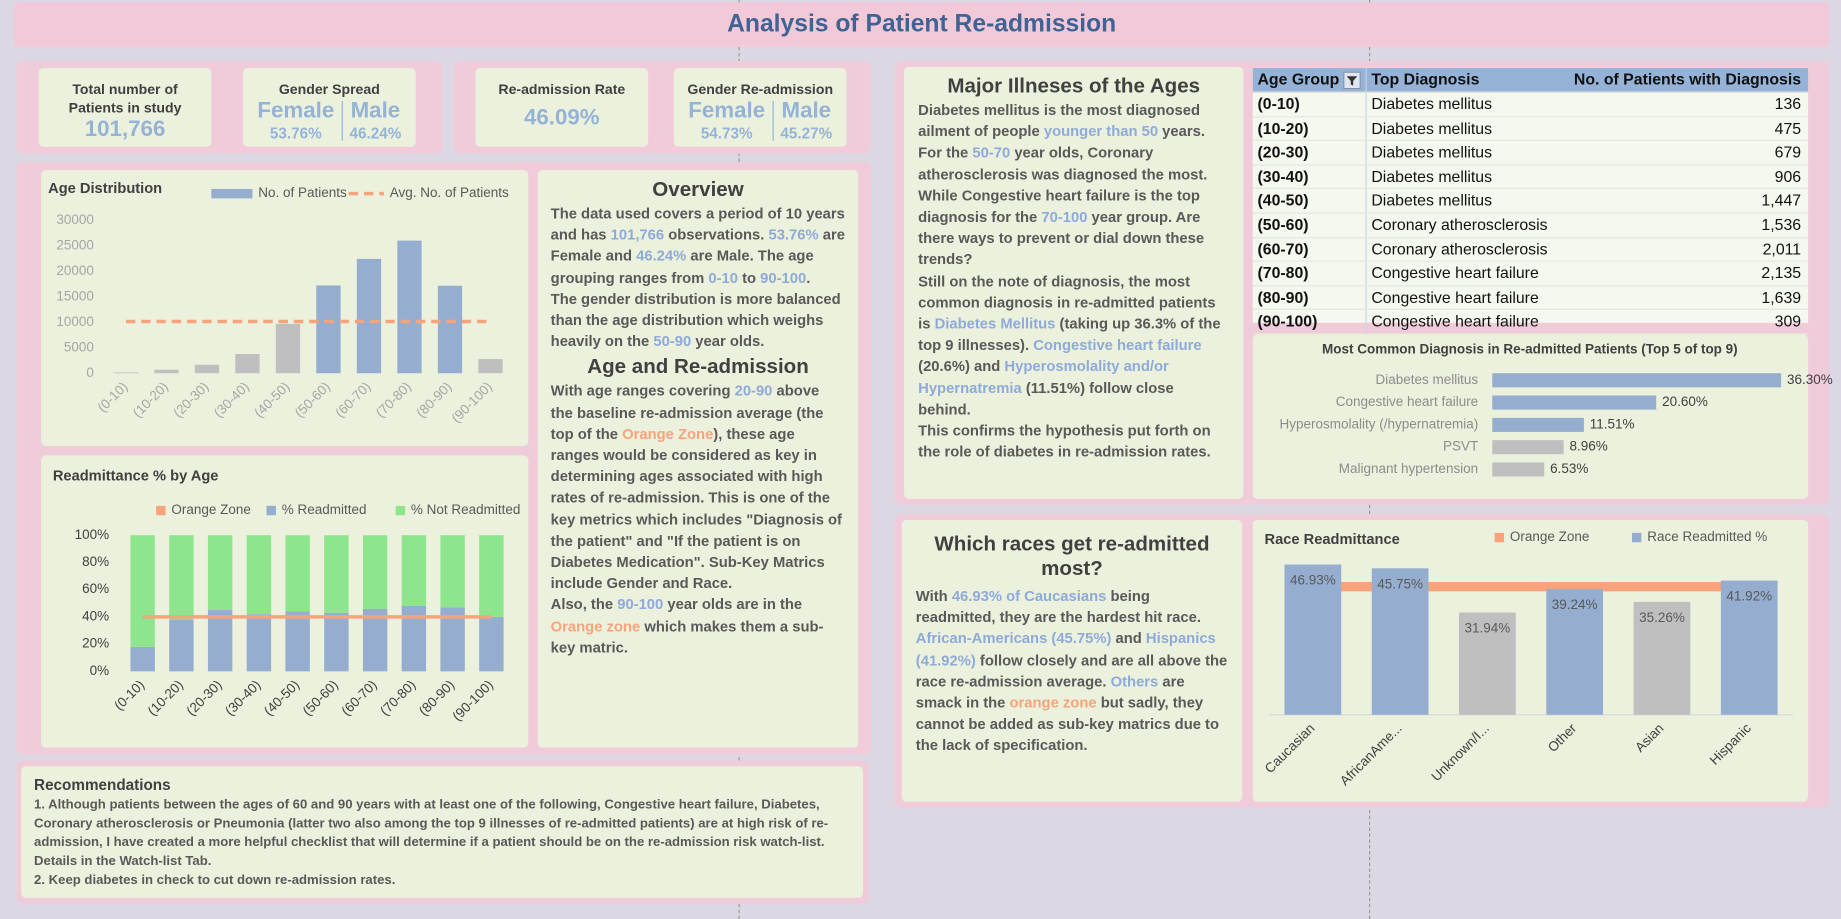 This screenshot has width=1841, height=919. I want to click on category-label: PSVT, so click(1460, 446).